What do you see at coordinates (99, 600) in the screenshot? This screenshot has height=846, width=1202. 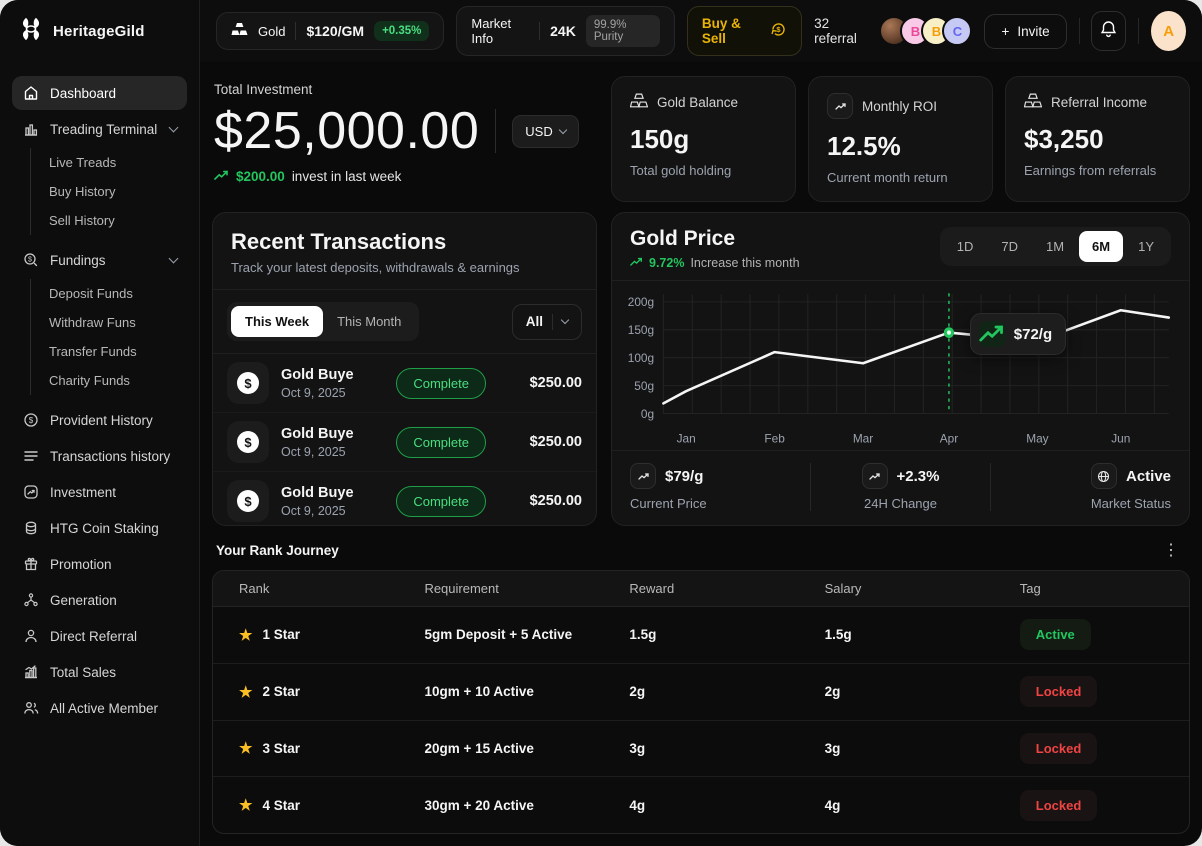 I see `sidebar-item-generation: Generation` at bounding box center [99, 600].